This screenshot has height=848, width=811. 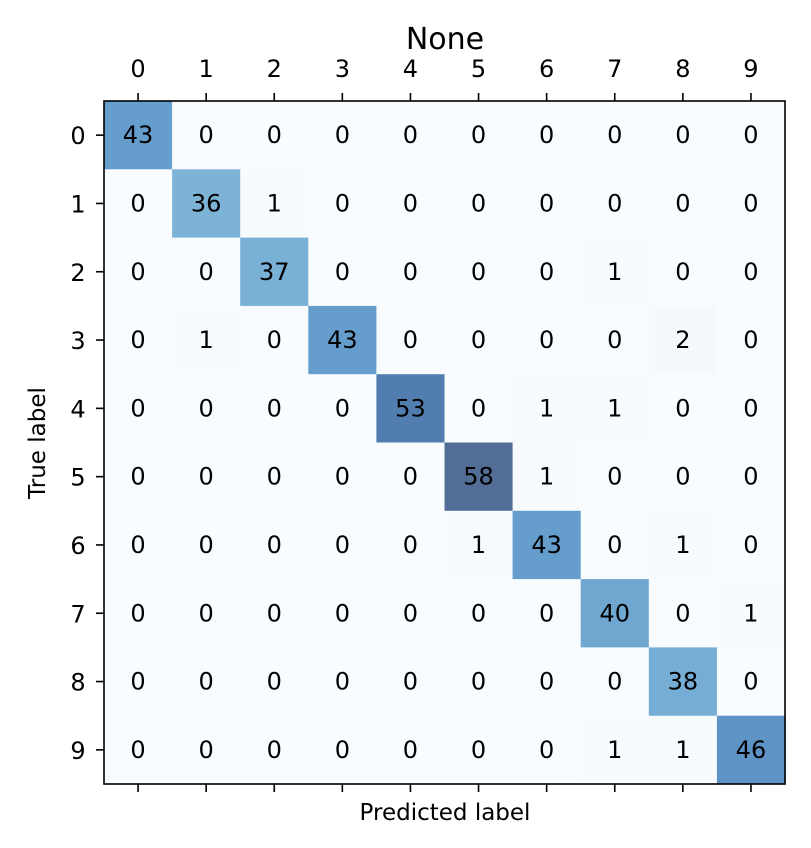 I want to click on x-tick-label: 4, so click(x=410, y=69).